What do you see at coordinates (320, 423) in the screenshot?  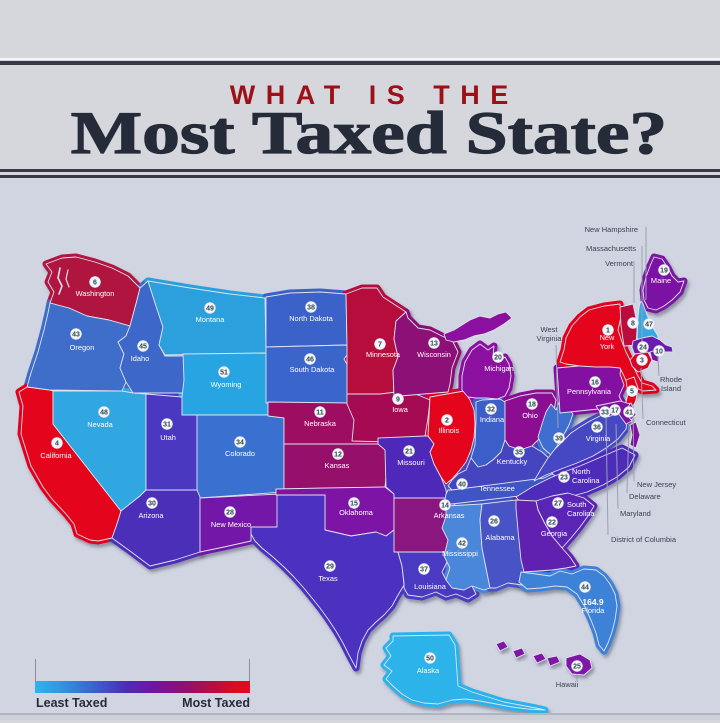 I see `svg-text: Nebraska` at bounding box center [320, 423].